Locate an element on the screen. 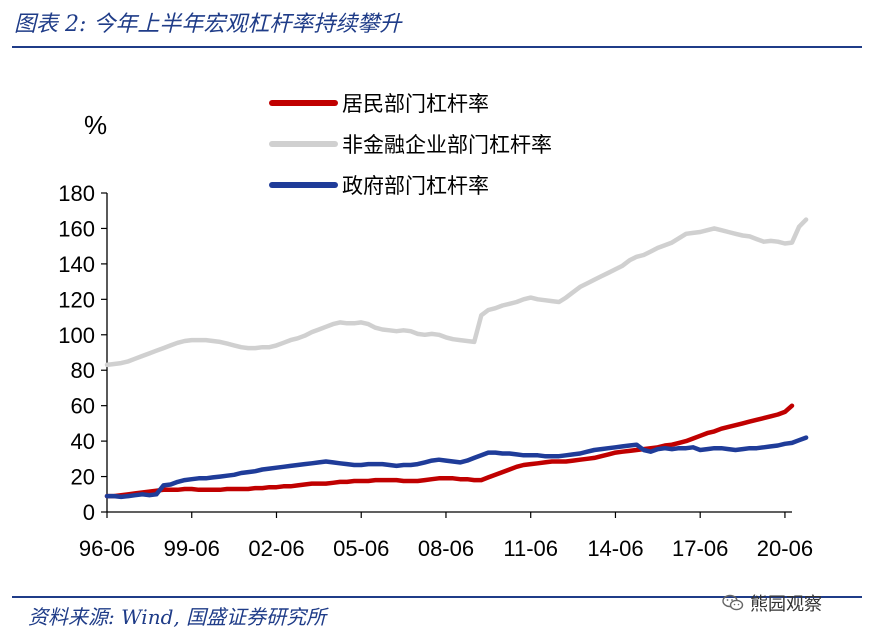  x-tick-label: 99-06 is located at coordinates (192, 548).